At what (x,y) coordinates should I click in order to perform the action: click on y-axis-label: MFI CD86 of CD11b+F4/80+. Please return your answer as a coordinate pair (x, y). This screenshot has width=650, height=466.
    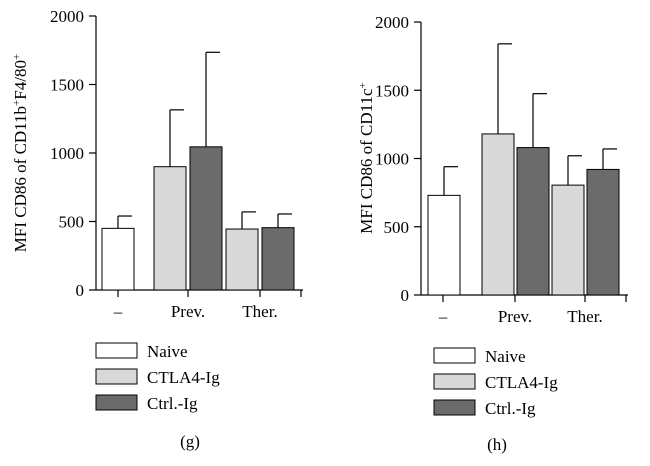
    Looking at the image, I should click on (20, 153).